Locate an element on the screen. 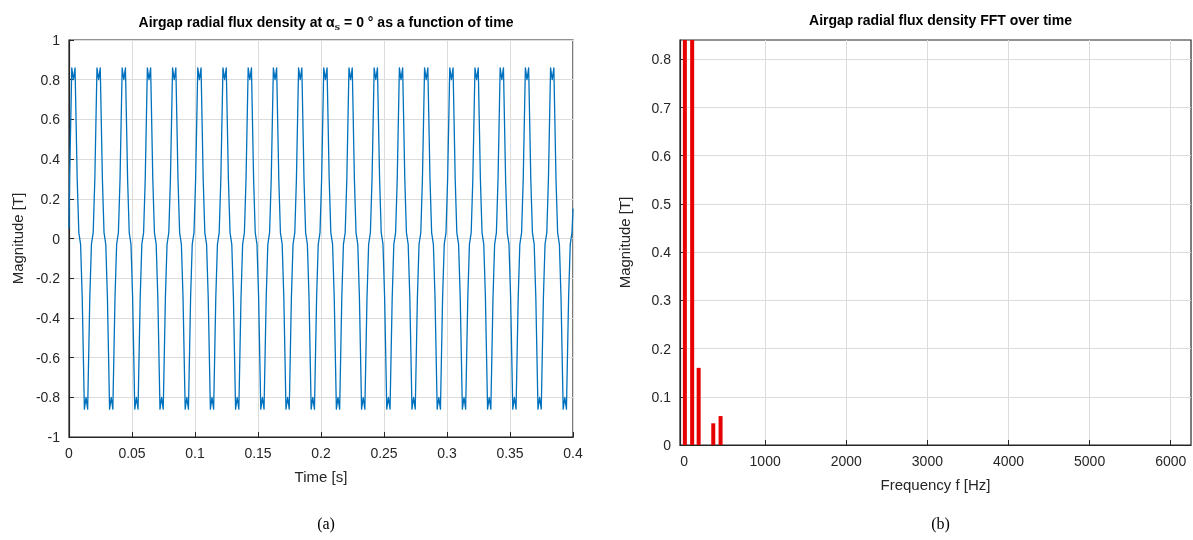  y-tick-label: 0.7 is located at coordinates (661, 107).